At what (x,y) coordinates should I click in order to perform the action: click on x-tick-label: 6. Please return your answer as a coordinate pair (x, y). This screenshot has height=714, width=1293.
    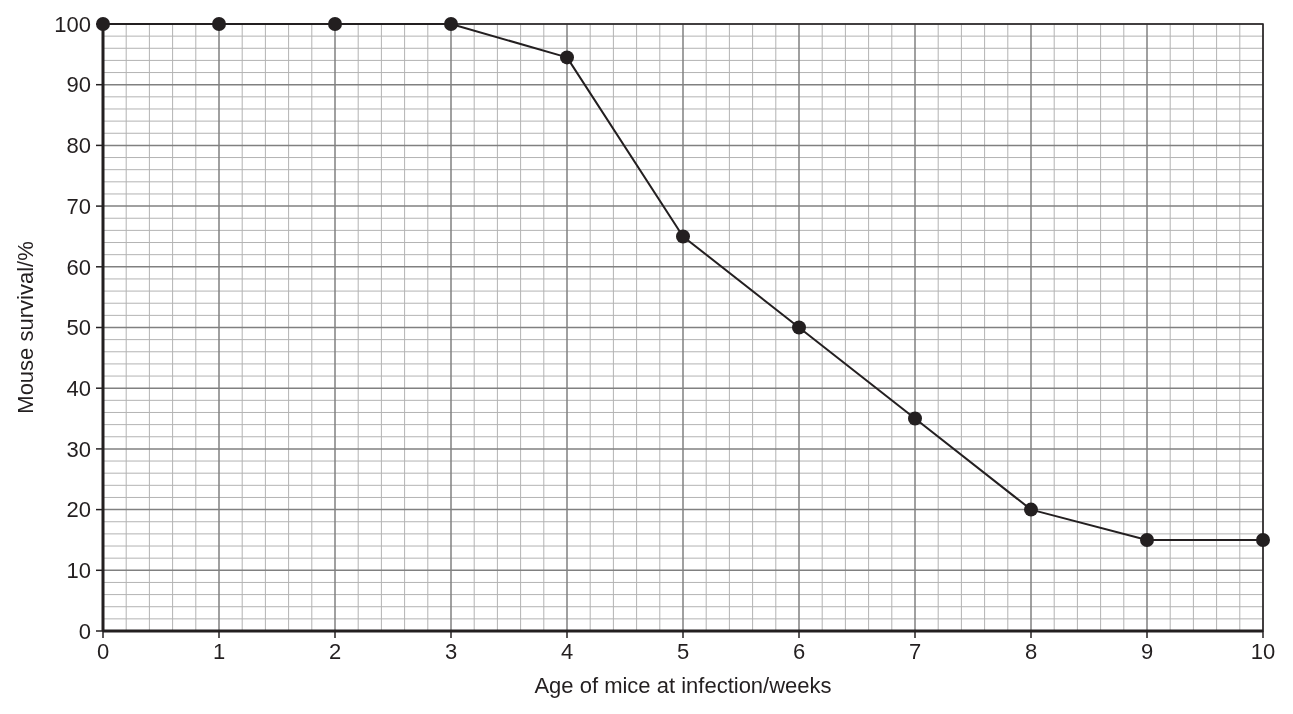
    Looking at the image, I should click on (799, 651).